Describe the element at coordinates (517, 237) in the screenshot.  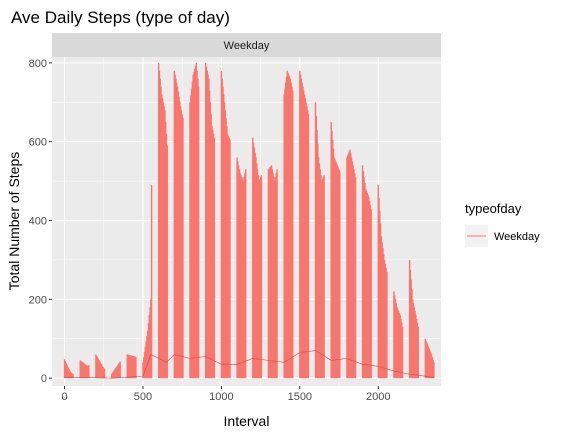
I see `legend-label-weekday: Weekday` at that location.